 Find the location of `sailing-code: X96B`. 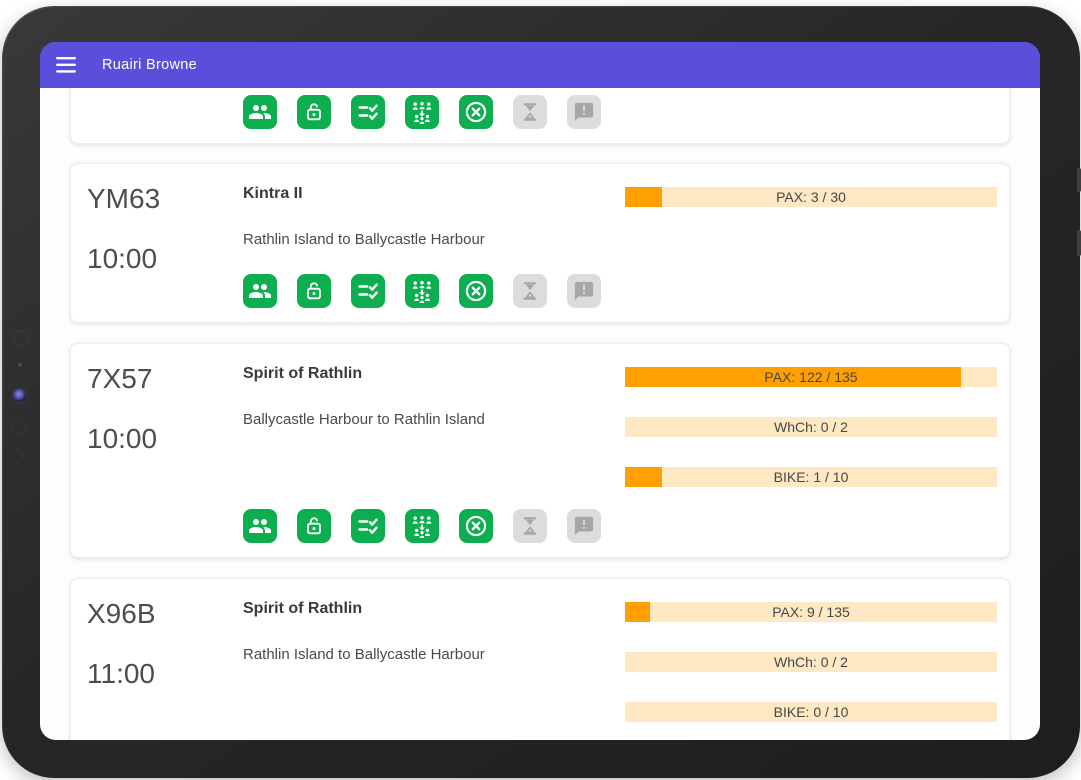

sailing-code: X96B is located at coordinates (121, 613).